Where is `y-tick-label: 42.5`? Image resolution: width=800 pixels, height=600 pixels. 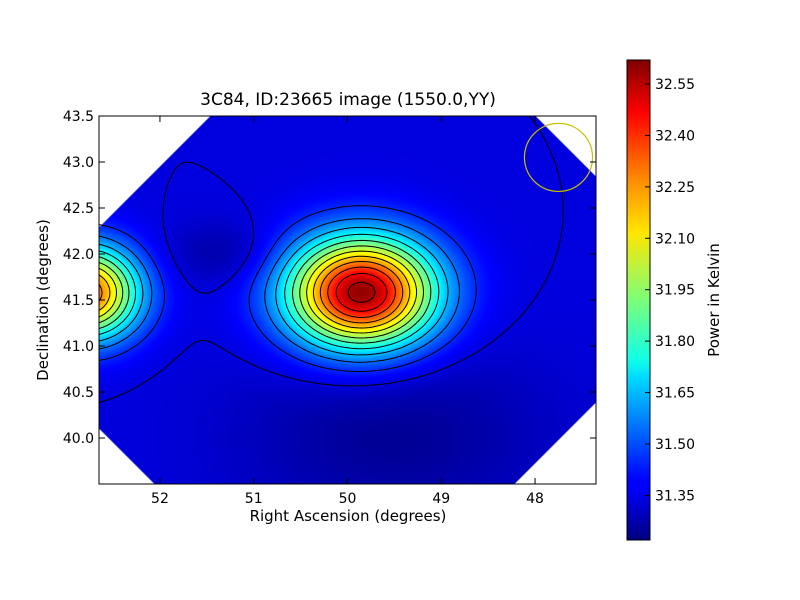 y-tick-label: 42.5 is located at coordinates (78, 209).